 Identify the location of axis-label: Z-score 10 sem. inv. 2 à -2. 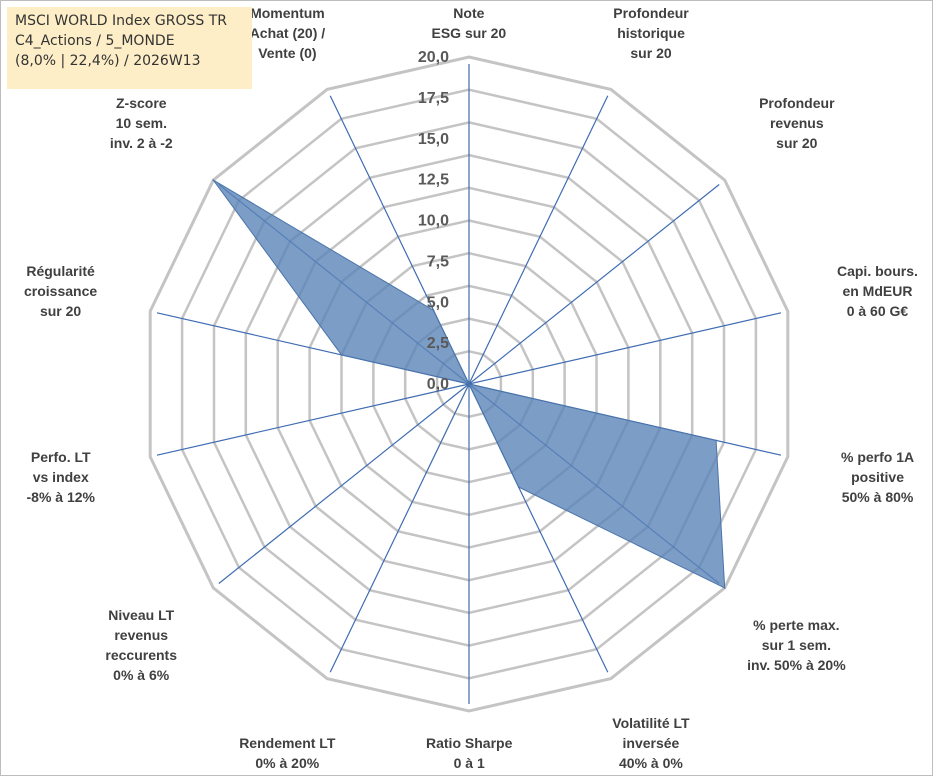
(141, 122).